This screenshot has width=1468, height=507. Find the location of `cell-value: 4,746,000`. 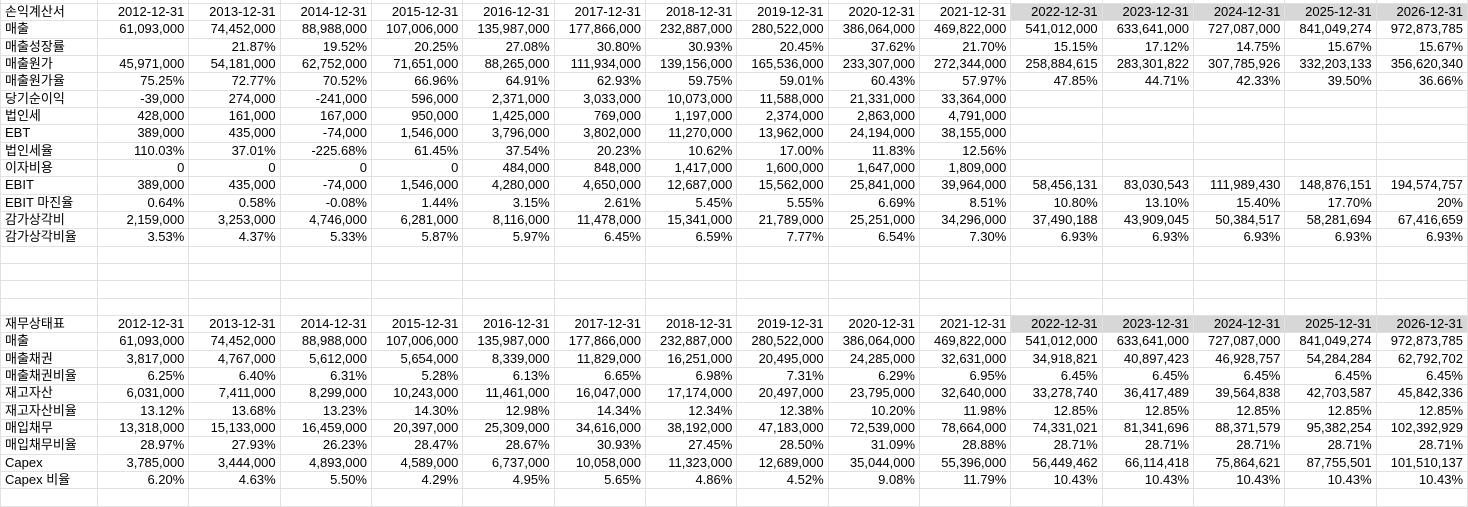

cell-value: 4,746,000 is located at coordinates (326, 220).